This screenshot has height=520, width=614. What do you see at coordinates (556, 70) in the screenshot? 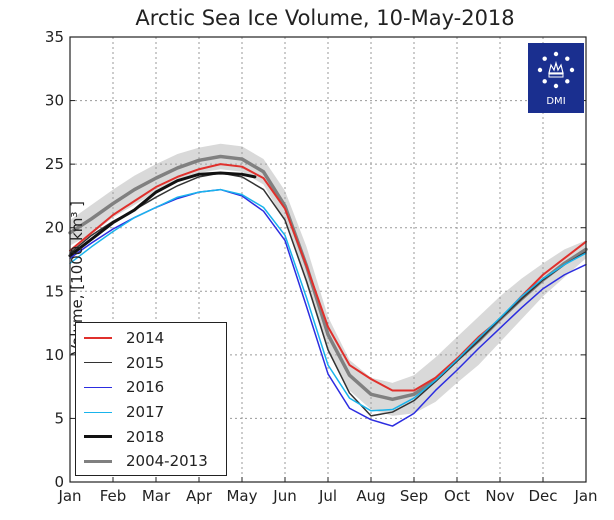
I see `crown-stars-icon` at bounding box center [556, 70].